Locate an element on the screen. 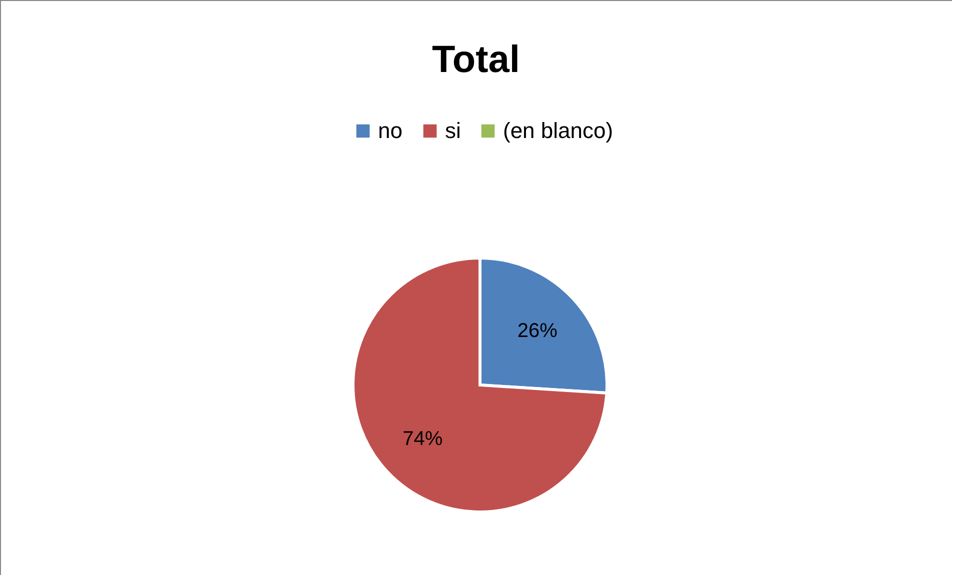 This screenshot has height=577, width=954. legend-label: si is located at coordinates (453, 130).